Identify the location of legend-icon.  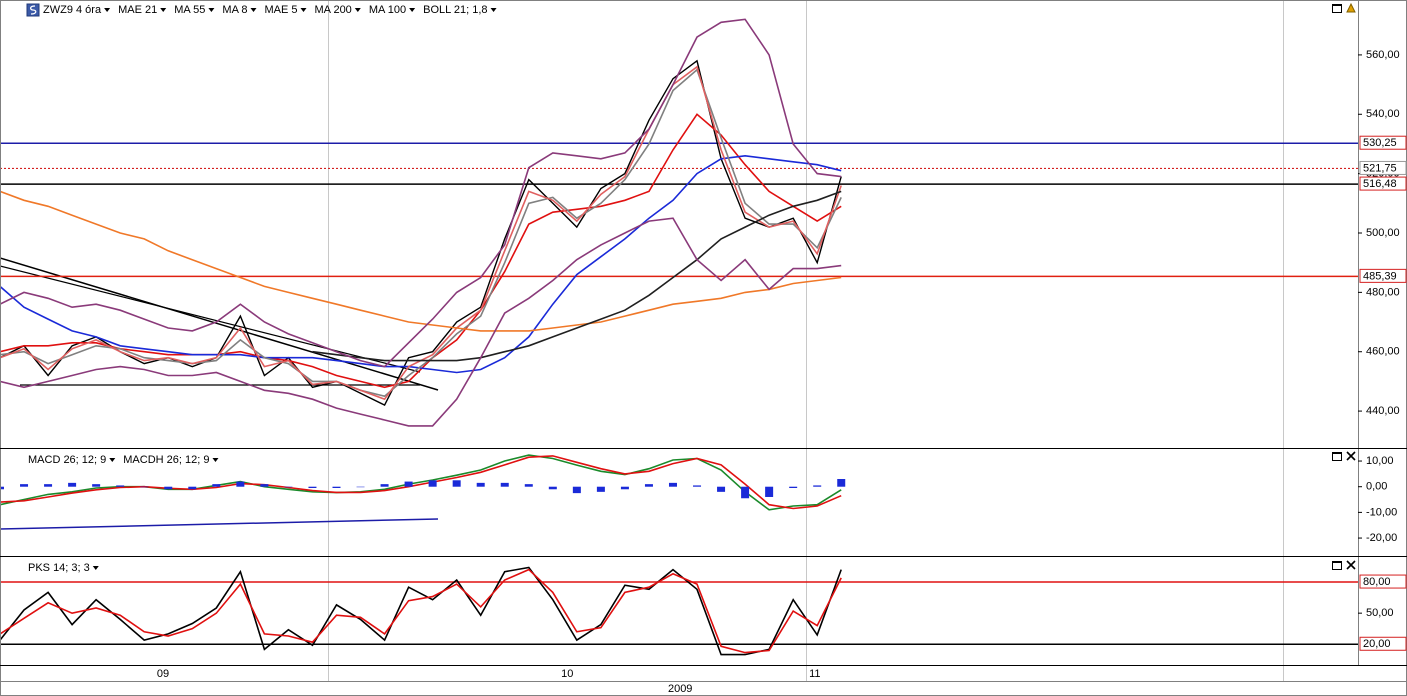
(33, 10).